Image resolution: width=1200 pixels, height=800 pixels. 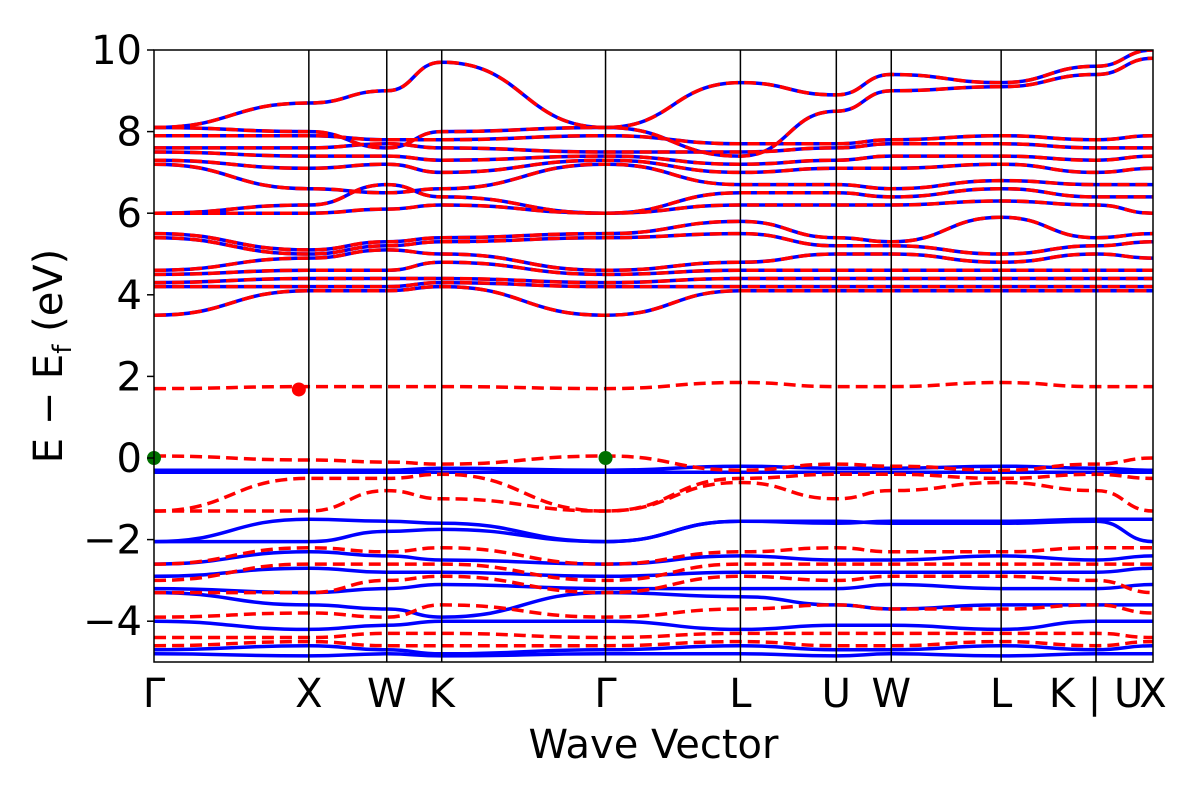 What do you see at coordinates (129, 214) in the screenshot?
I see `y-tick-label: 6` at bounding box center [129, 214].